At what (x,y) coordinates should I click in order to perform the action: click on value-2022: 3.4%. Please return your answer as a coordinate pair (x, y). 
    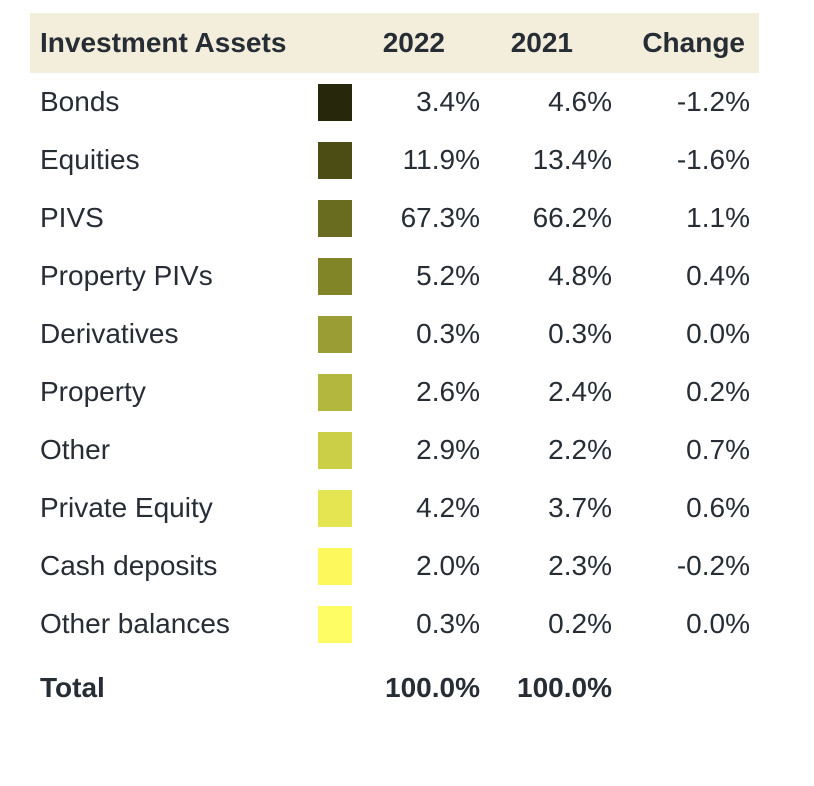
    Looking at the image, I should click on (448, 101).